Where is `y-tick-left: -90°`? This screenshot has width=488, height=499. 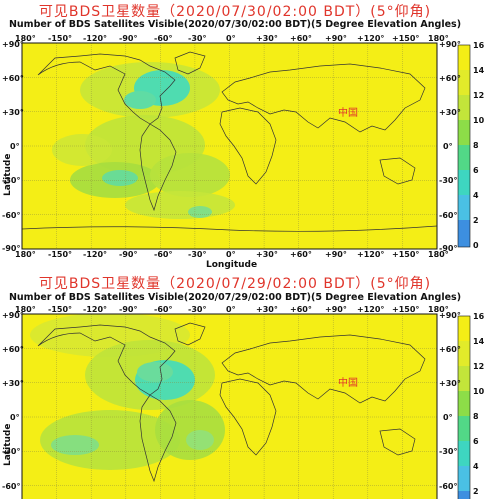
y-tick-left: -90° is located at coordinates (11, 248).